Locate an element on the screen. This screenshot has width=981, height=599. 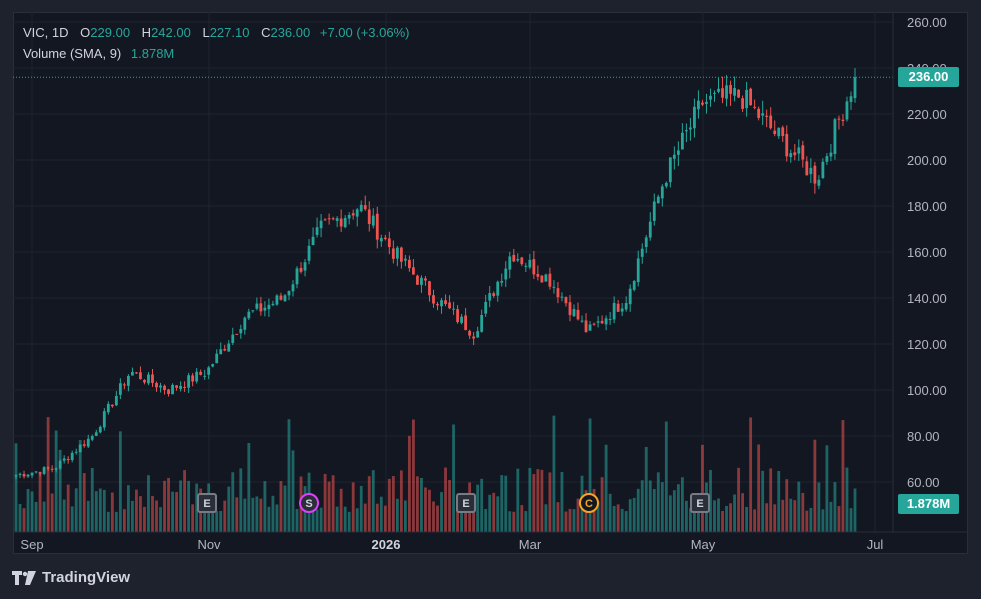
split-marker: S is located at coordinates (309, 503).